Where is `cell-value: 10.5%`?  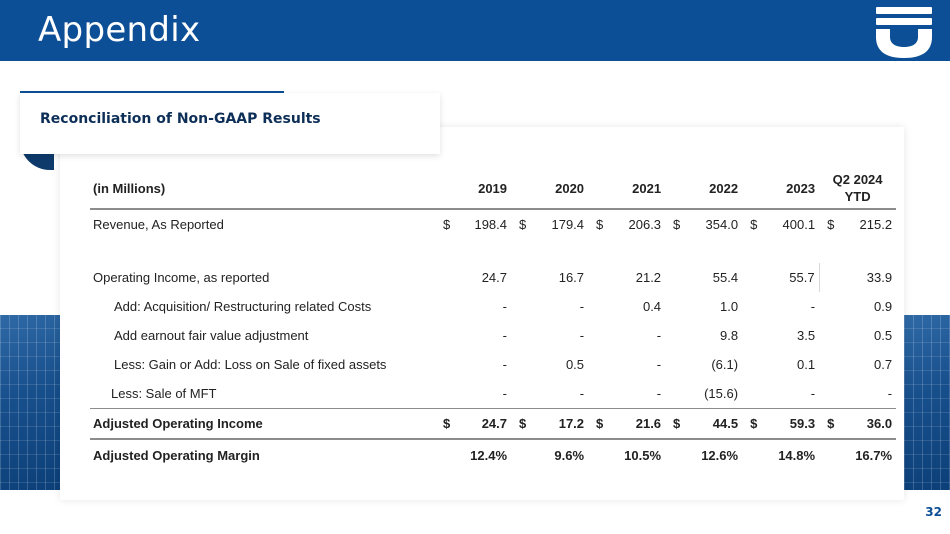
cell-value: 10.5% is located at coordinates (643, 455).